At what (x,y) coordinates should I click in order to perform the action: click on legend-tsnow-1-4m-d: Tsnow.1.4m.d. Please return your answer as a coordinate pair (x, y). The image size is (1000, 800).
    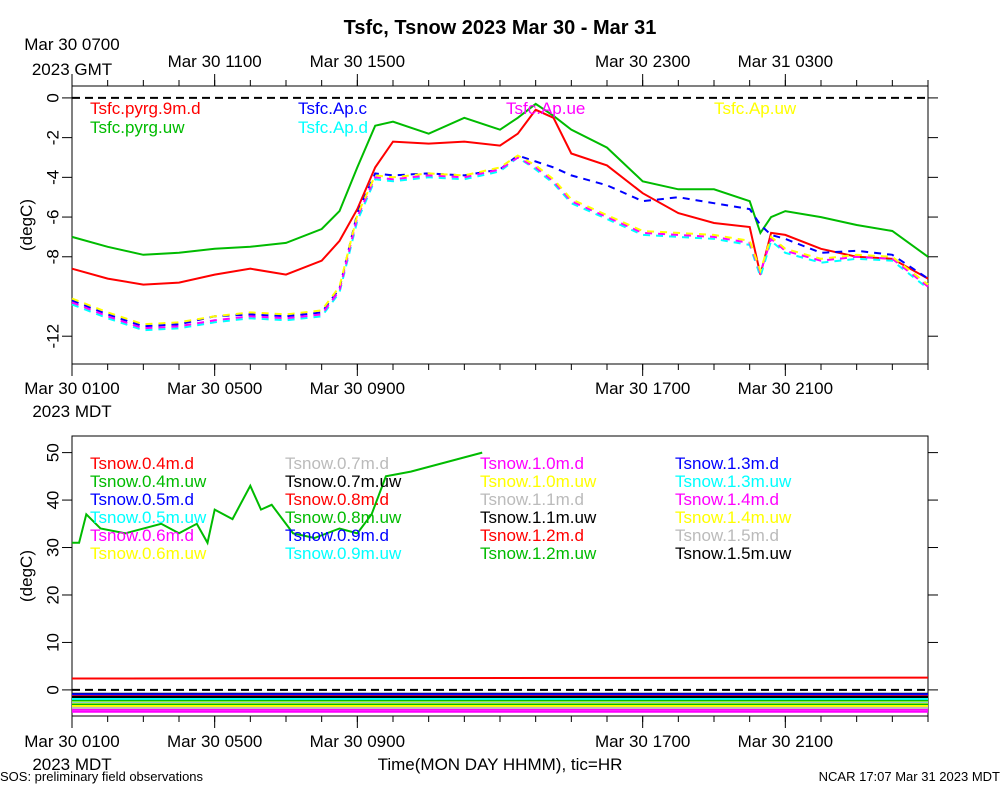
    Looking at the image, I should click on (727, 499).